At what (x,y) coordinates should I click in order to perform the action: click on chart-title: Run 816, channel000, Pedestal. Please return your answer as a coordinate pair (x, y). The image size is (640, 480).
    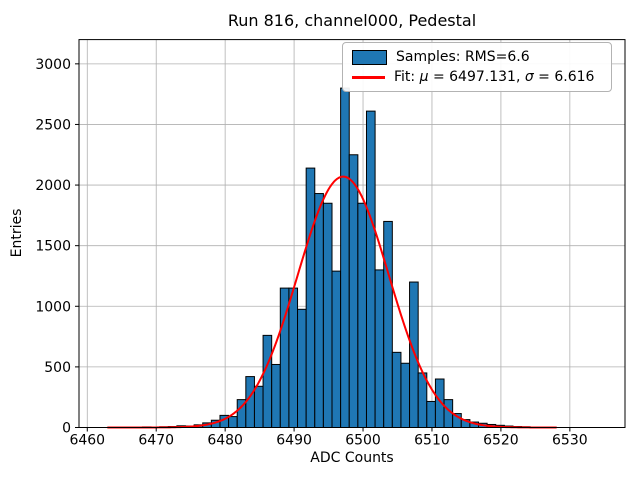
    Looking at the image, I should click on (352, 20).